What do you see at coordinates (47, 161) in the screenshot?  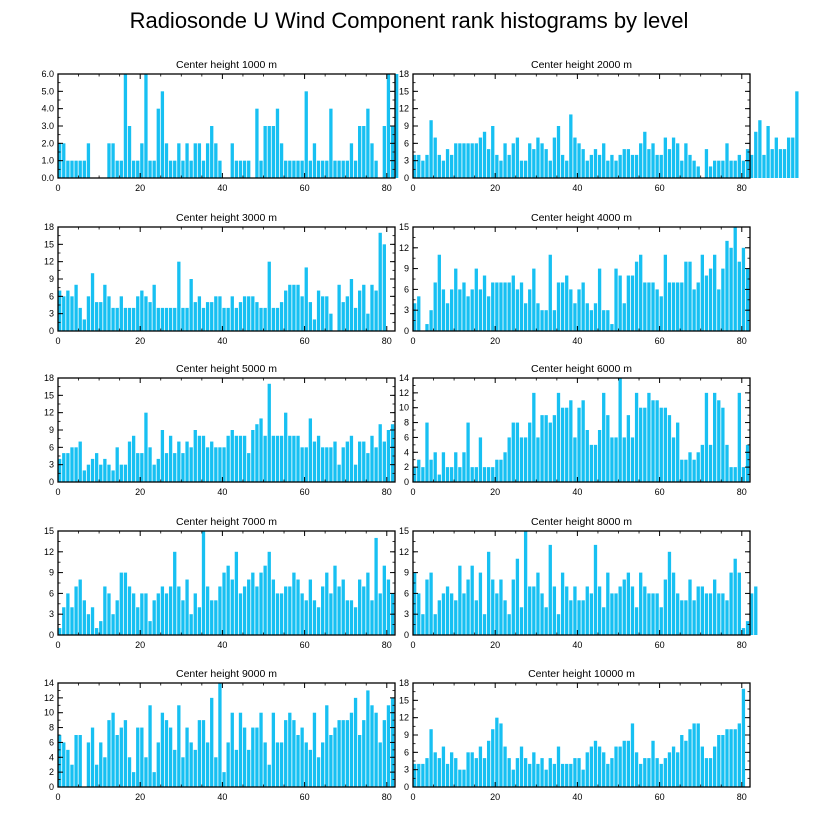 I see `y-tick-label: 1.0` at bounding box center [47, 161].